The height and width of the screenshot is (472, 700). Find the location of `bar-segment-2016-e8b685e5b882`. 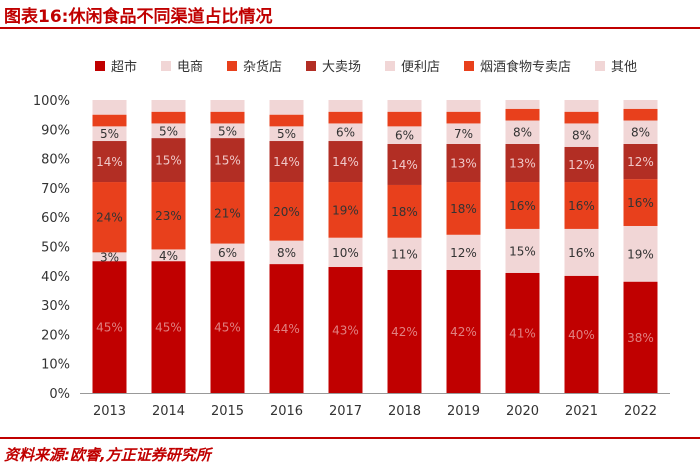

bar-segment-2016-e8b685e5b882 is located at coordinates (286, 328).